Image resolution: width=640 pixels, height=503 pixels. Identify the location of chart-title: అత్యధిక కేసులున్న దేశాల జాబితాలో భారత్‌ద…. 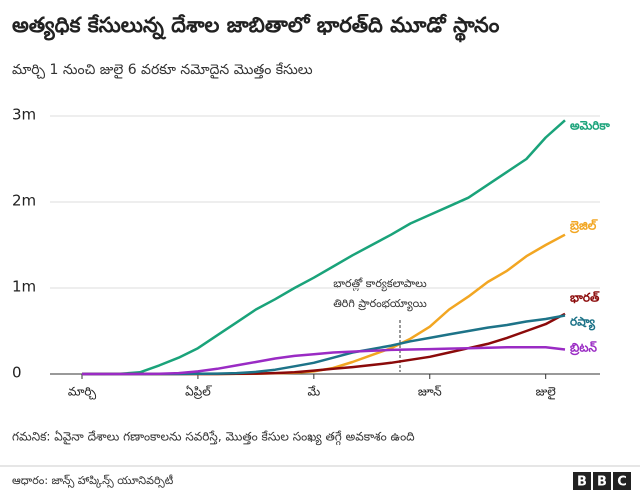
(256, 28).